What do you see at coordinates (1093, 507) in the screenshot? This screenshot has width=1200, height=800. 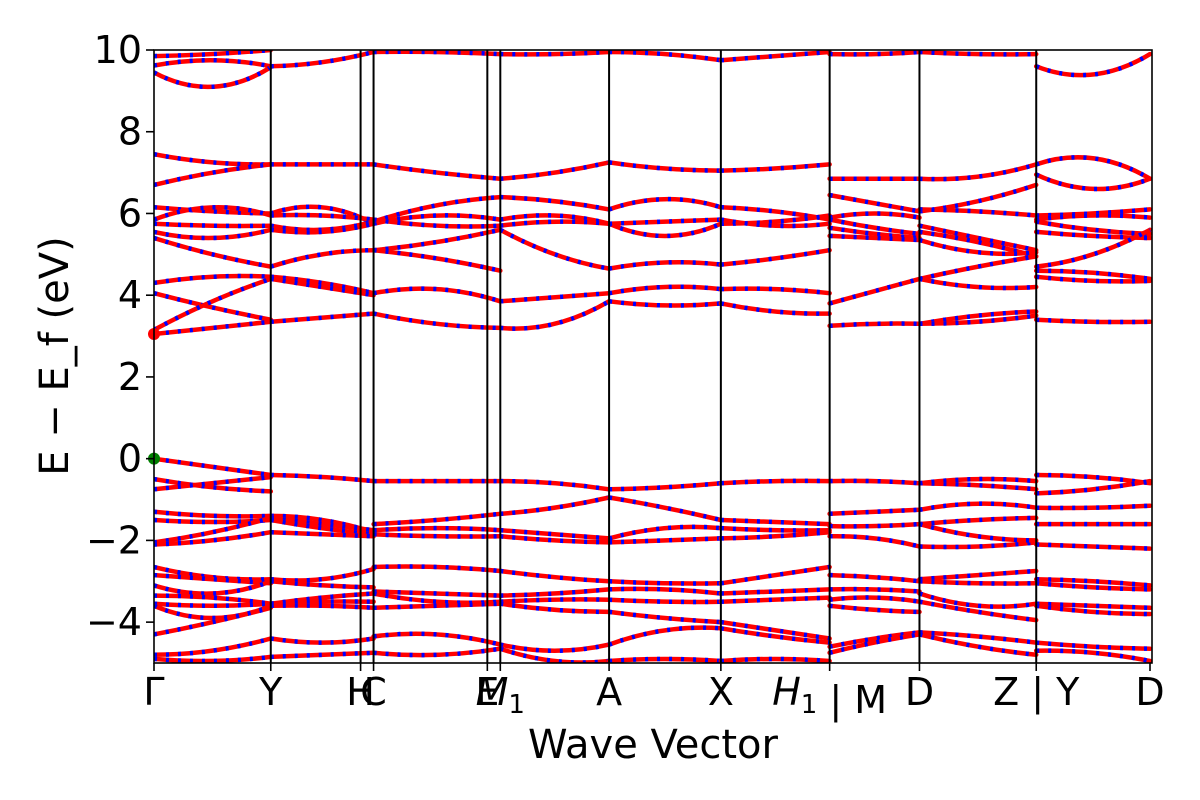 I see `band-seg8-b13-down` at bounding box center [1093, 507].